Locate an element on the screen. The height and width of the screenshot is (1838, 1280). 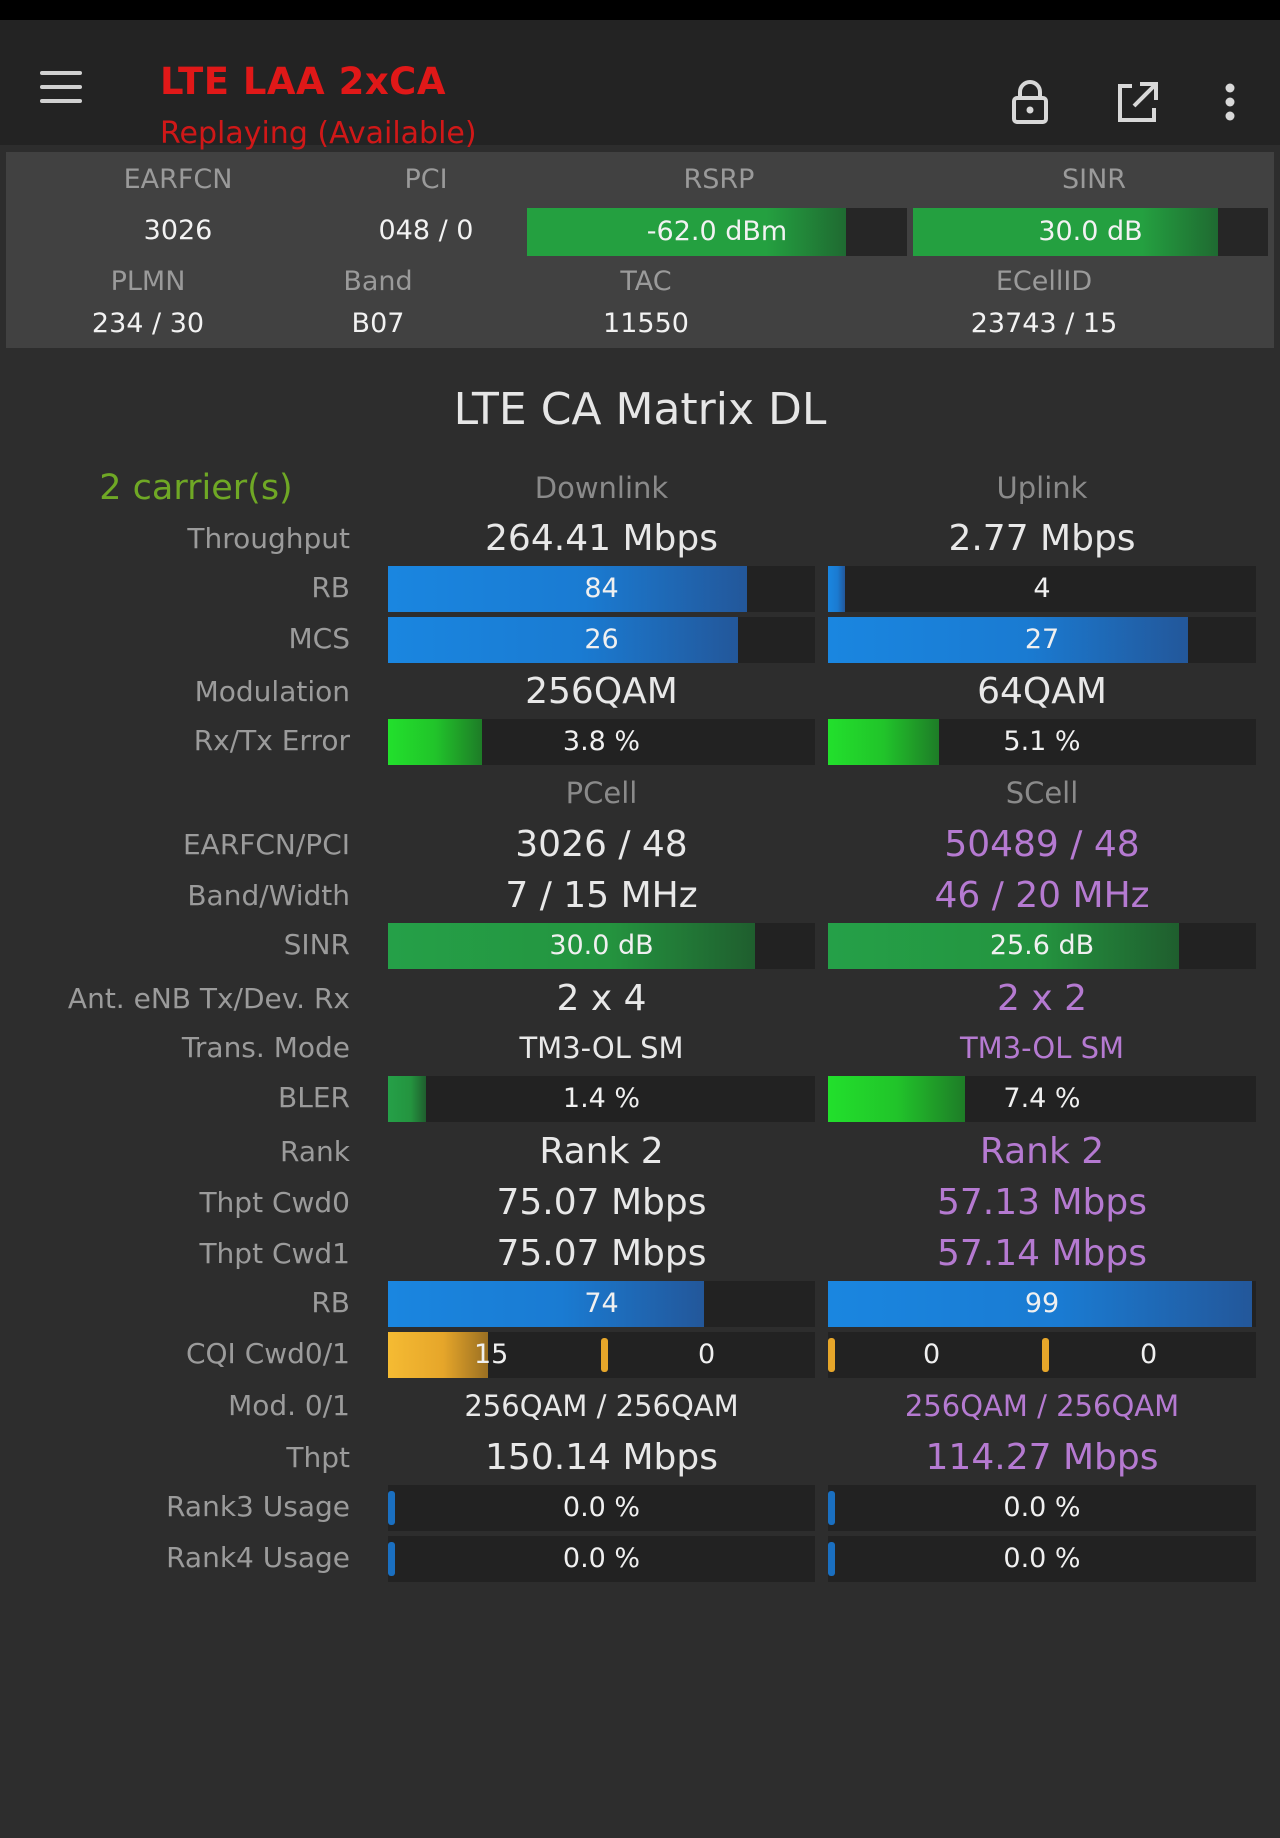
pcell-thpt: 150.14 Mbps is located at coordinates (601, 1457).